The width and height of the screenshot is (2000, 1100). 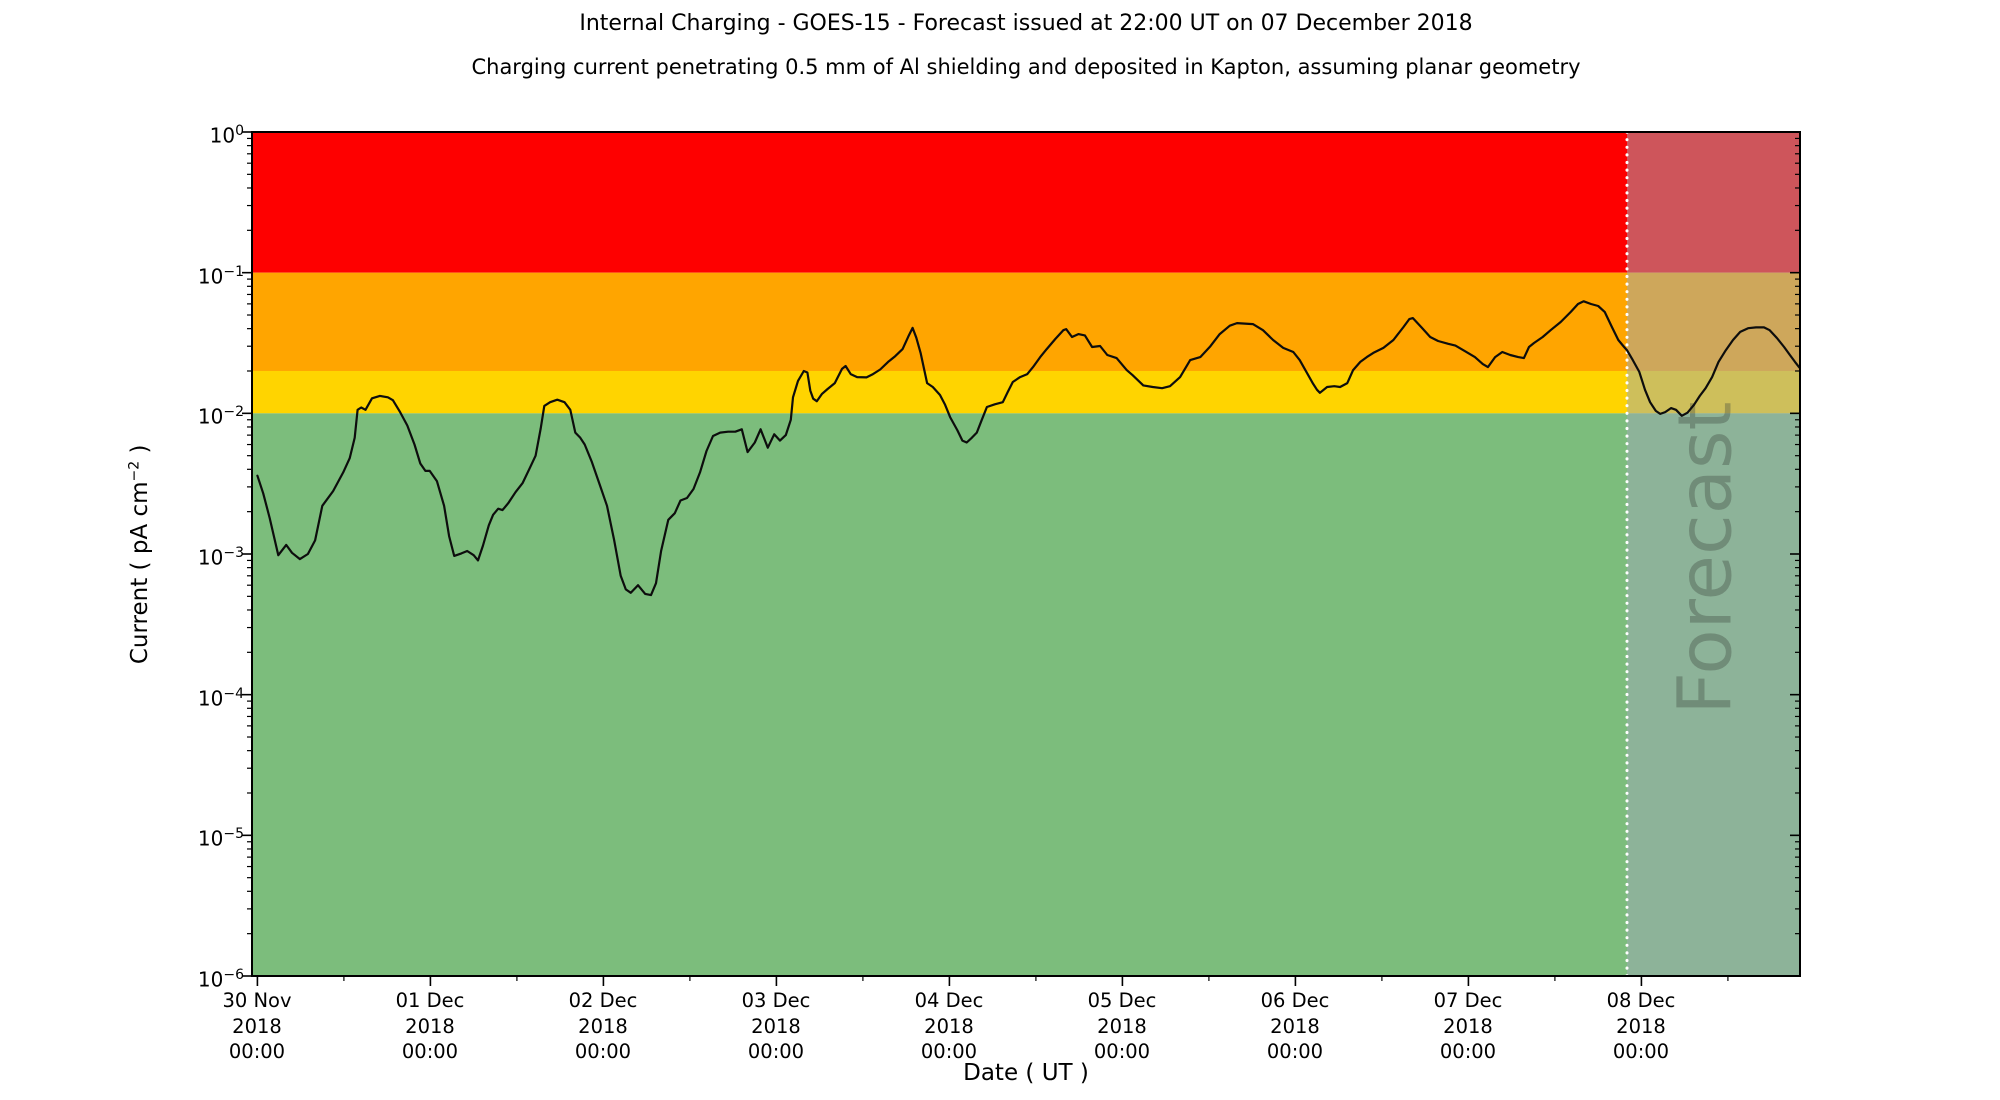 I want to click on x-tick-label: 03 Dec 2018 00:00, so click(x=776, y=1026).